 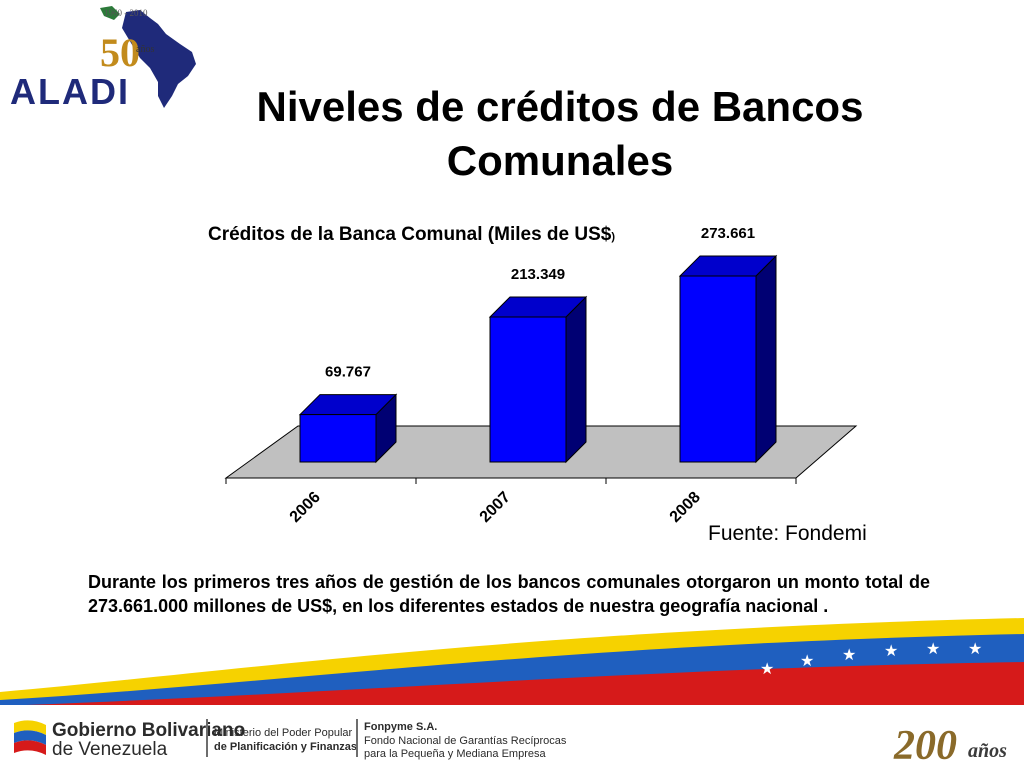 What do you see at coordinates (159, 59) in the screenshot?
I see `americas-map-icon` at bounding box center [159, 59].